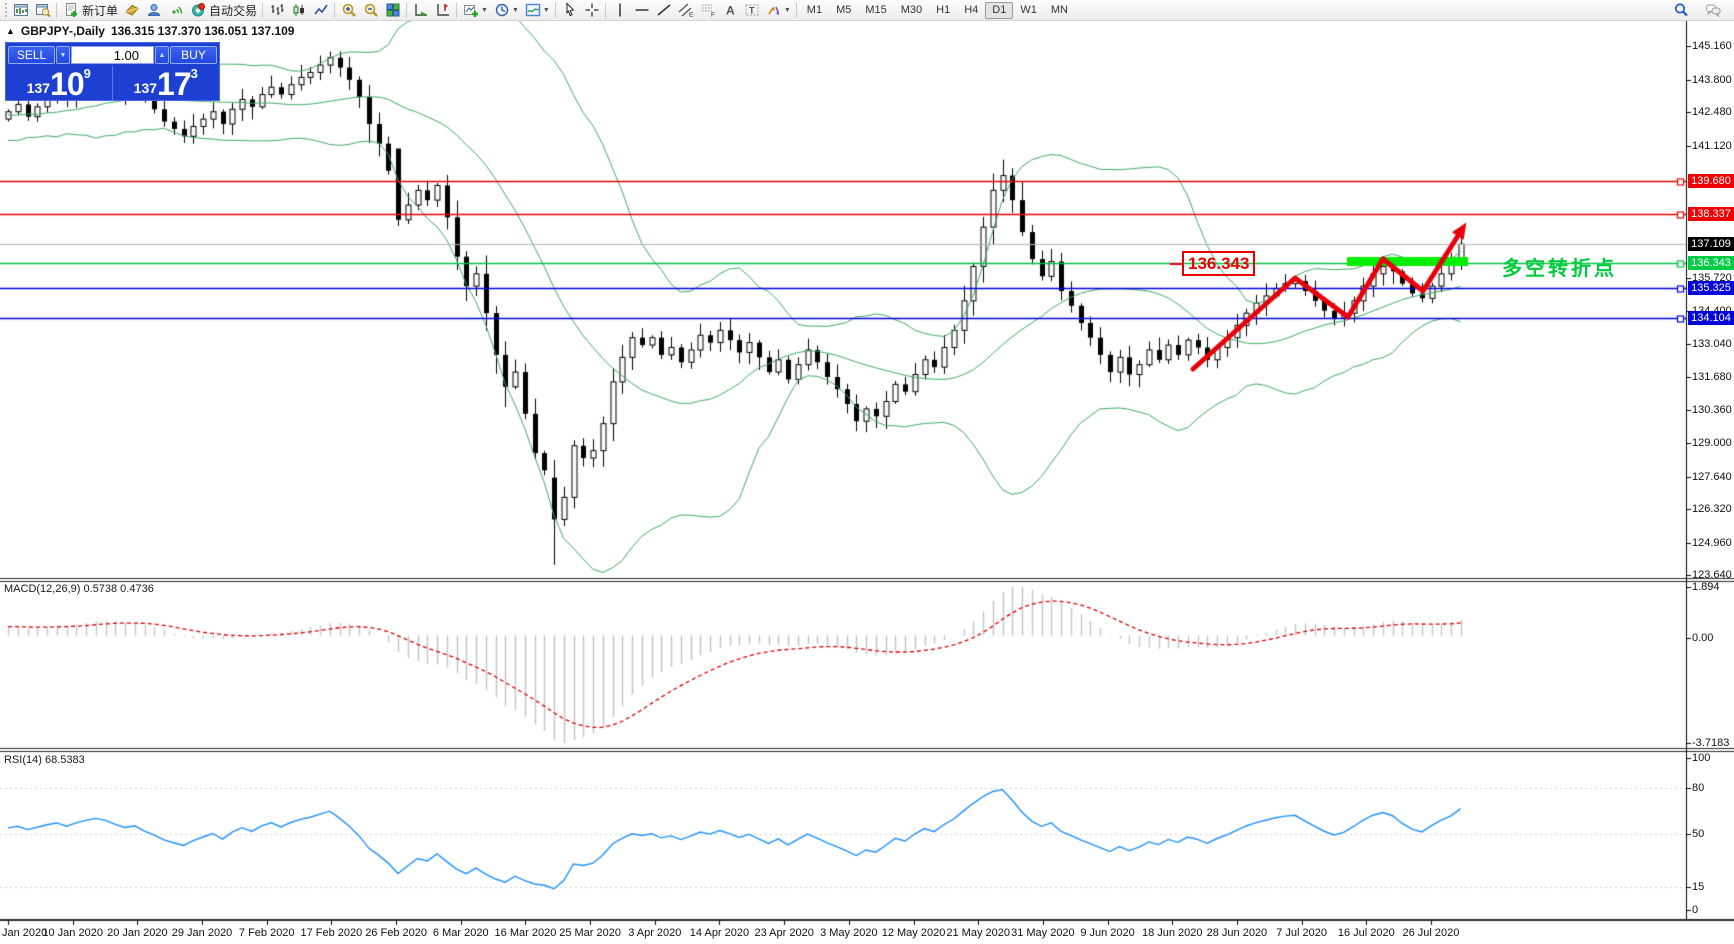 This screenshot has height=944, width=1734. What do you see at coordinates (331, 933) in the screenshot?
I see `date-tick-label: 17 Feb 2020` at bounding box center [331, 933].